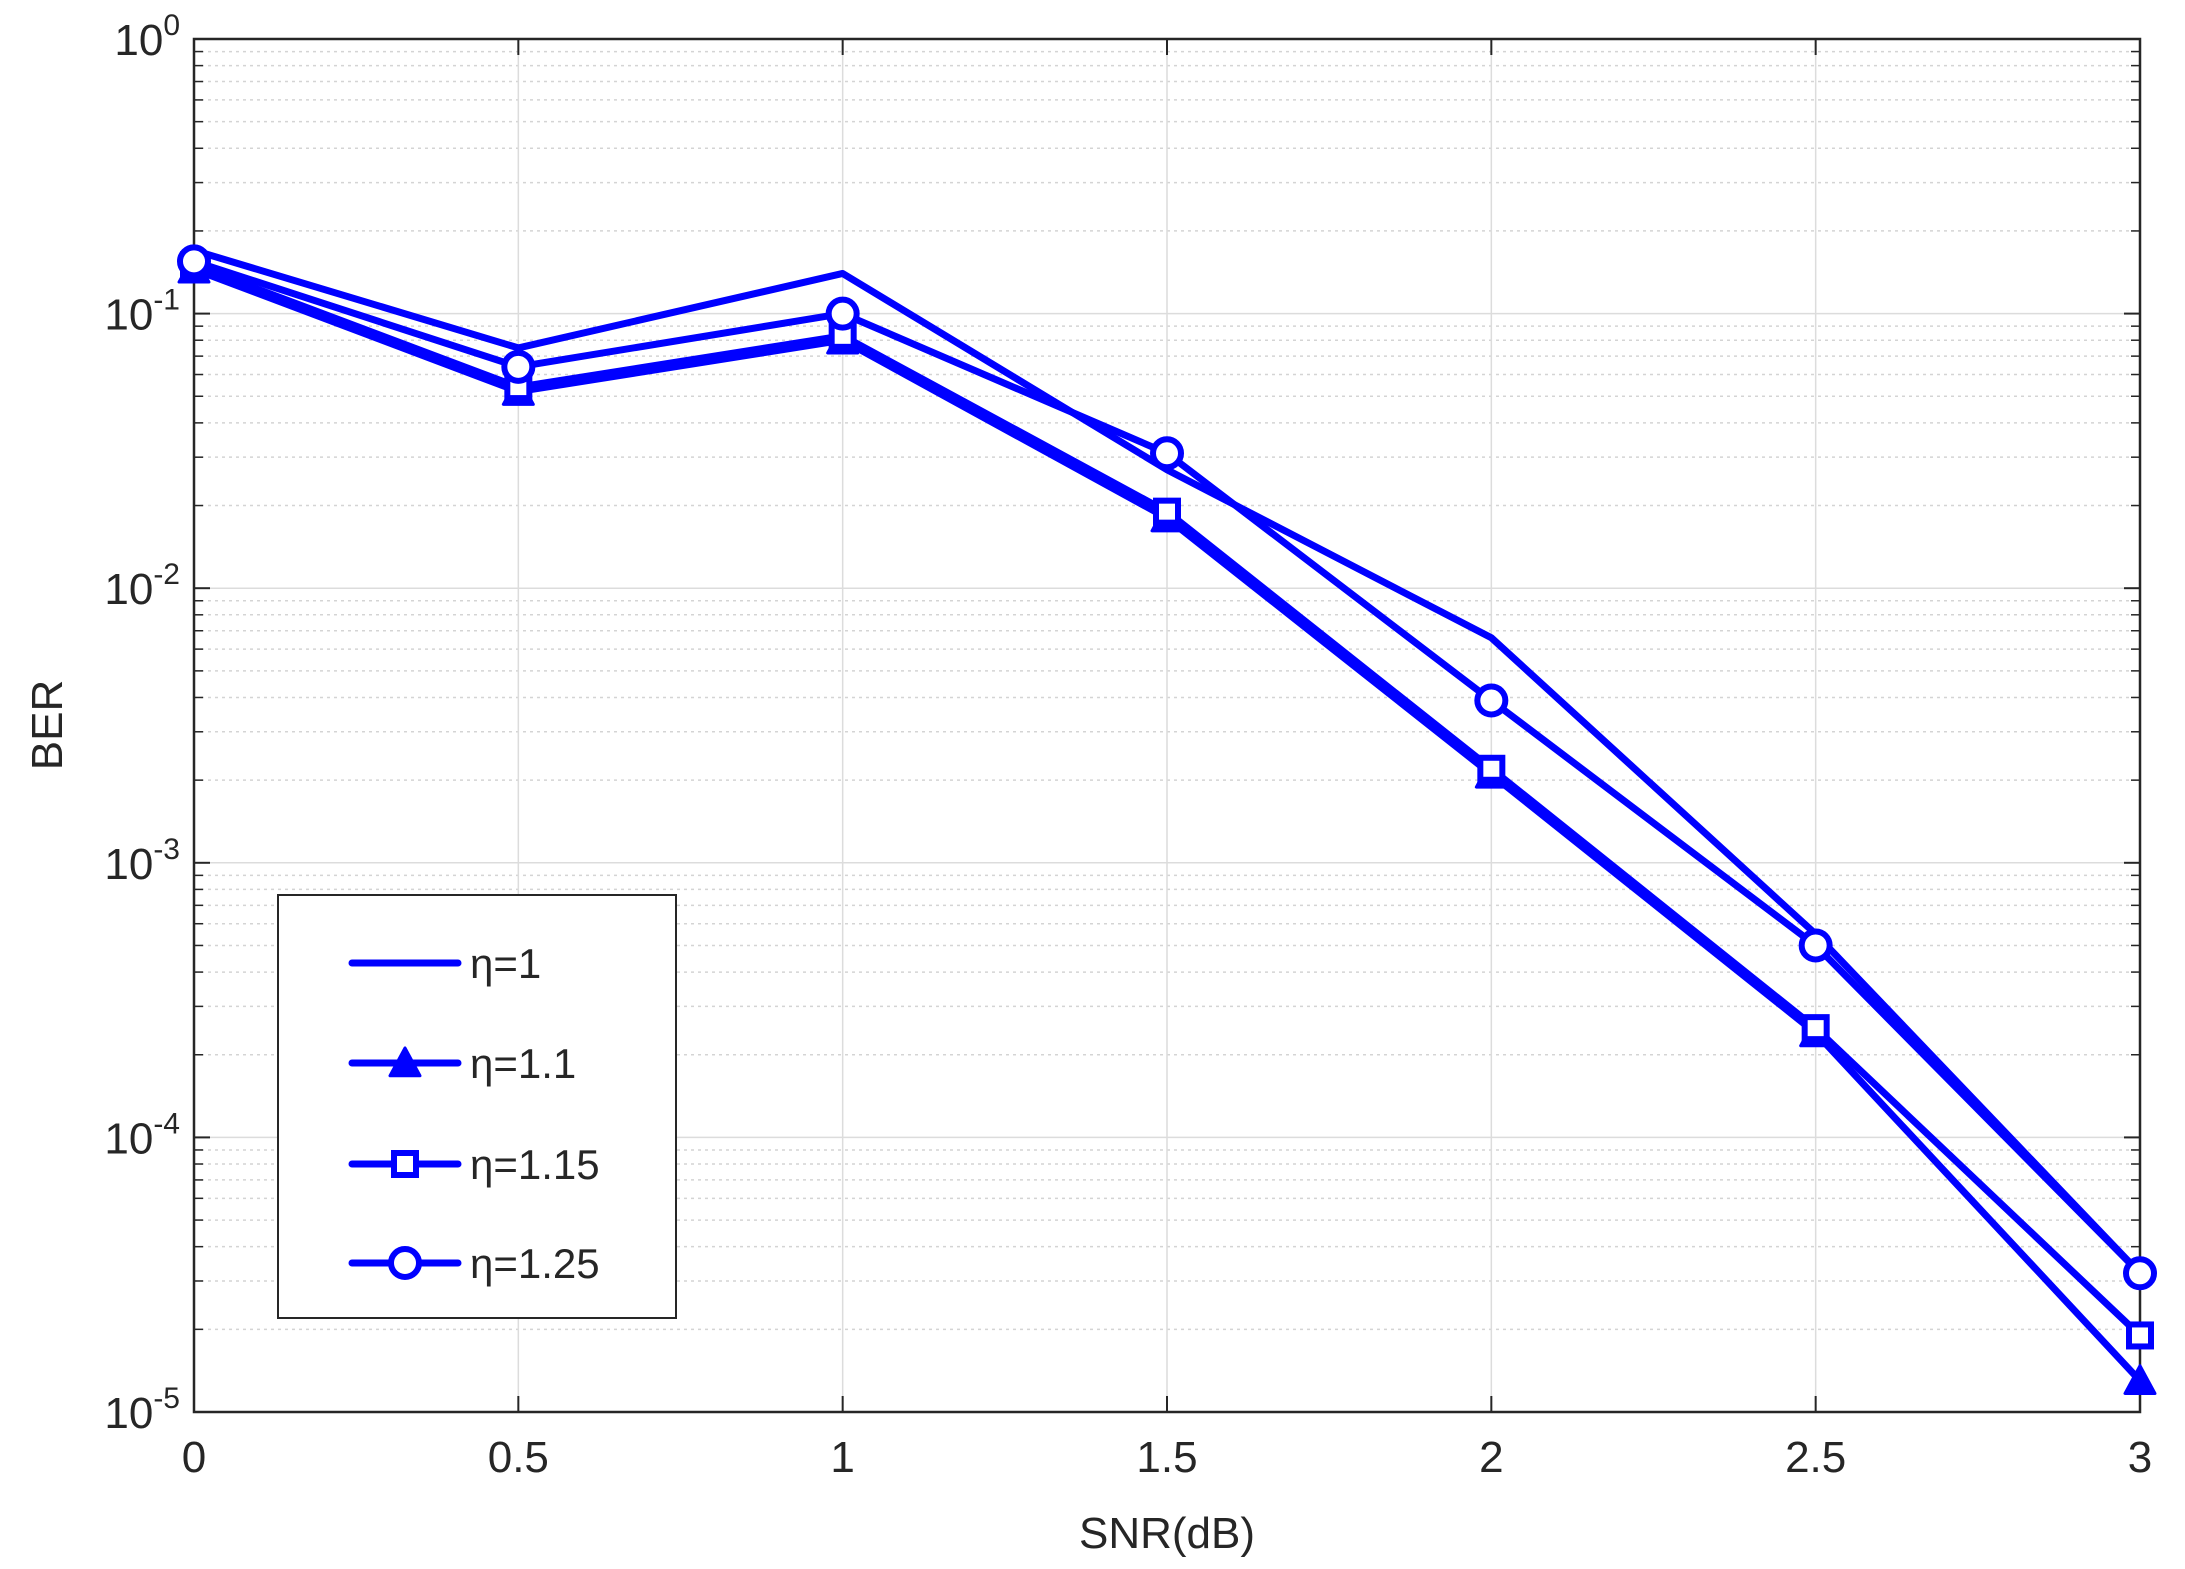  I want to click on legend-entry: η=1.1, so click(462, 1063).